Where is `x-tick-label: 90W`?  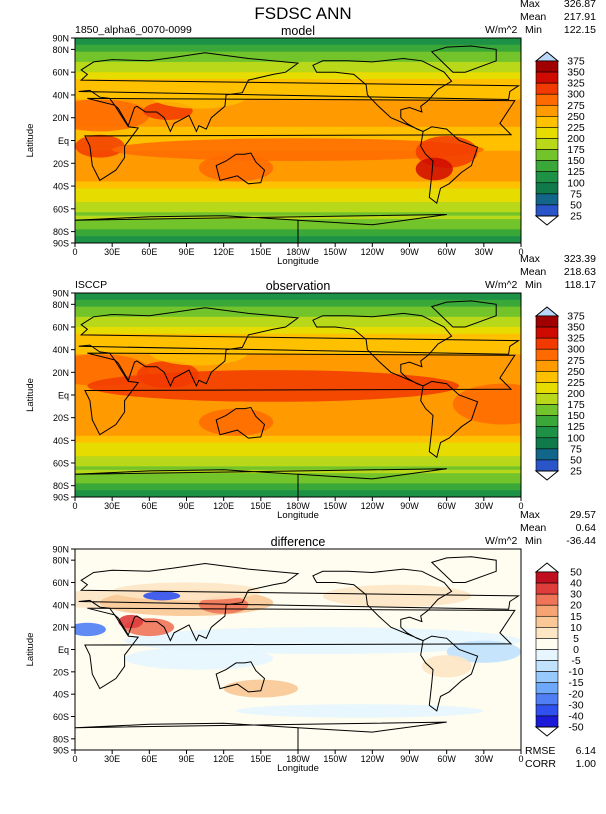
x-tick-label: 90W is located at coordinates (409, 252).